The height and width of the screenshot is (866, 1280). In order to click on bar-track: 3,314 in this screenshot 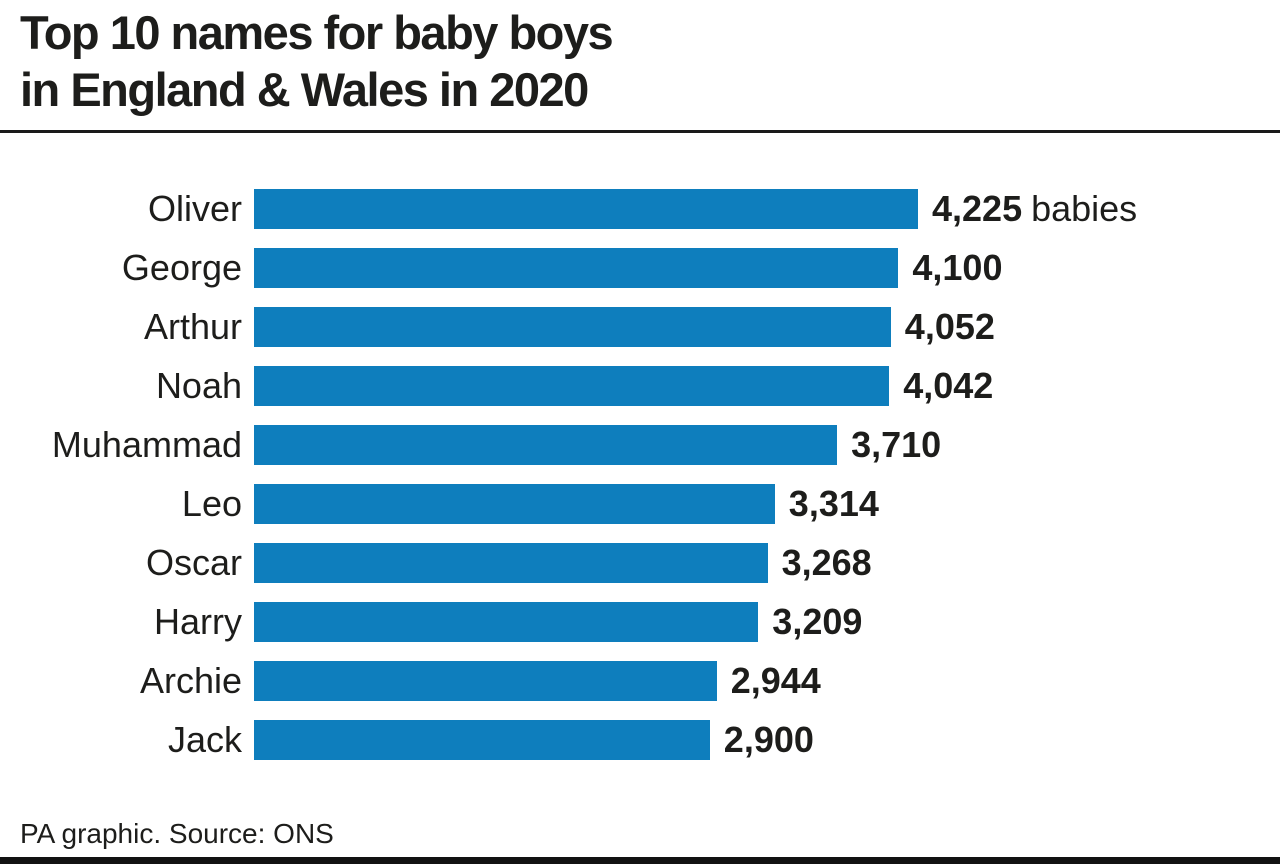, I will do `click(767, 504)`.